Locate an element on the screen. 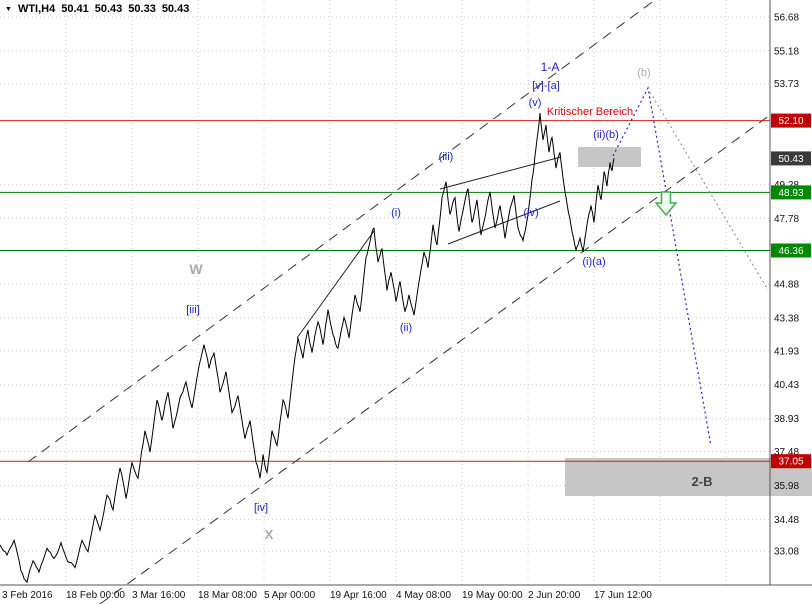 The height and width of the screenshot is (604, 812). wave-v-label: (v) is located at coordinates (535, 103).